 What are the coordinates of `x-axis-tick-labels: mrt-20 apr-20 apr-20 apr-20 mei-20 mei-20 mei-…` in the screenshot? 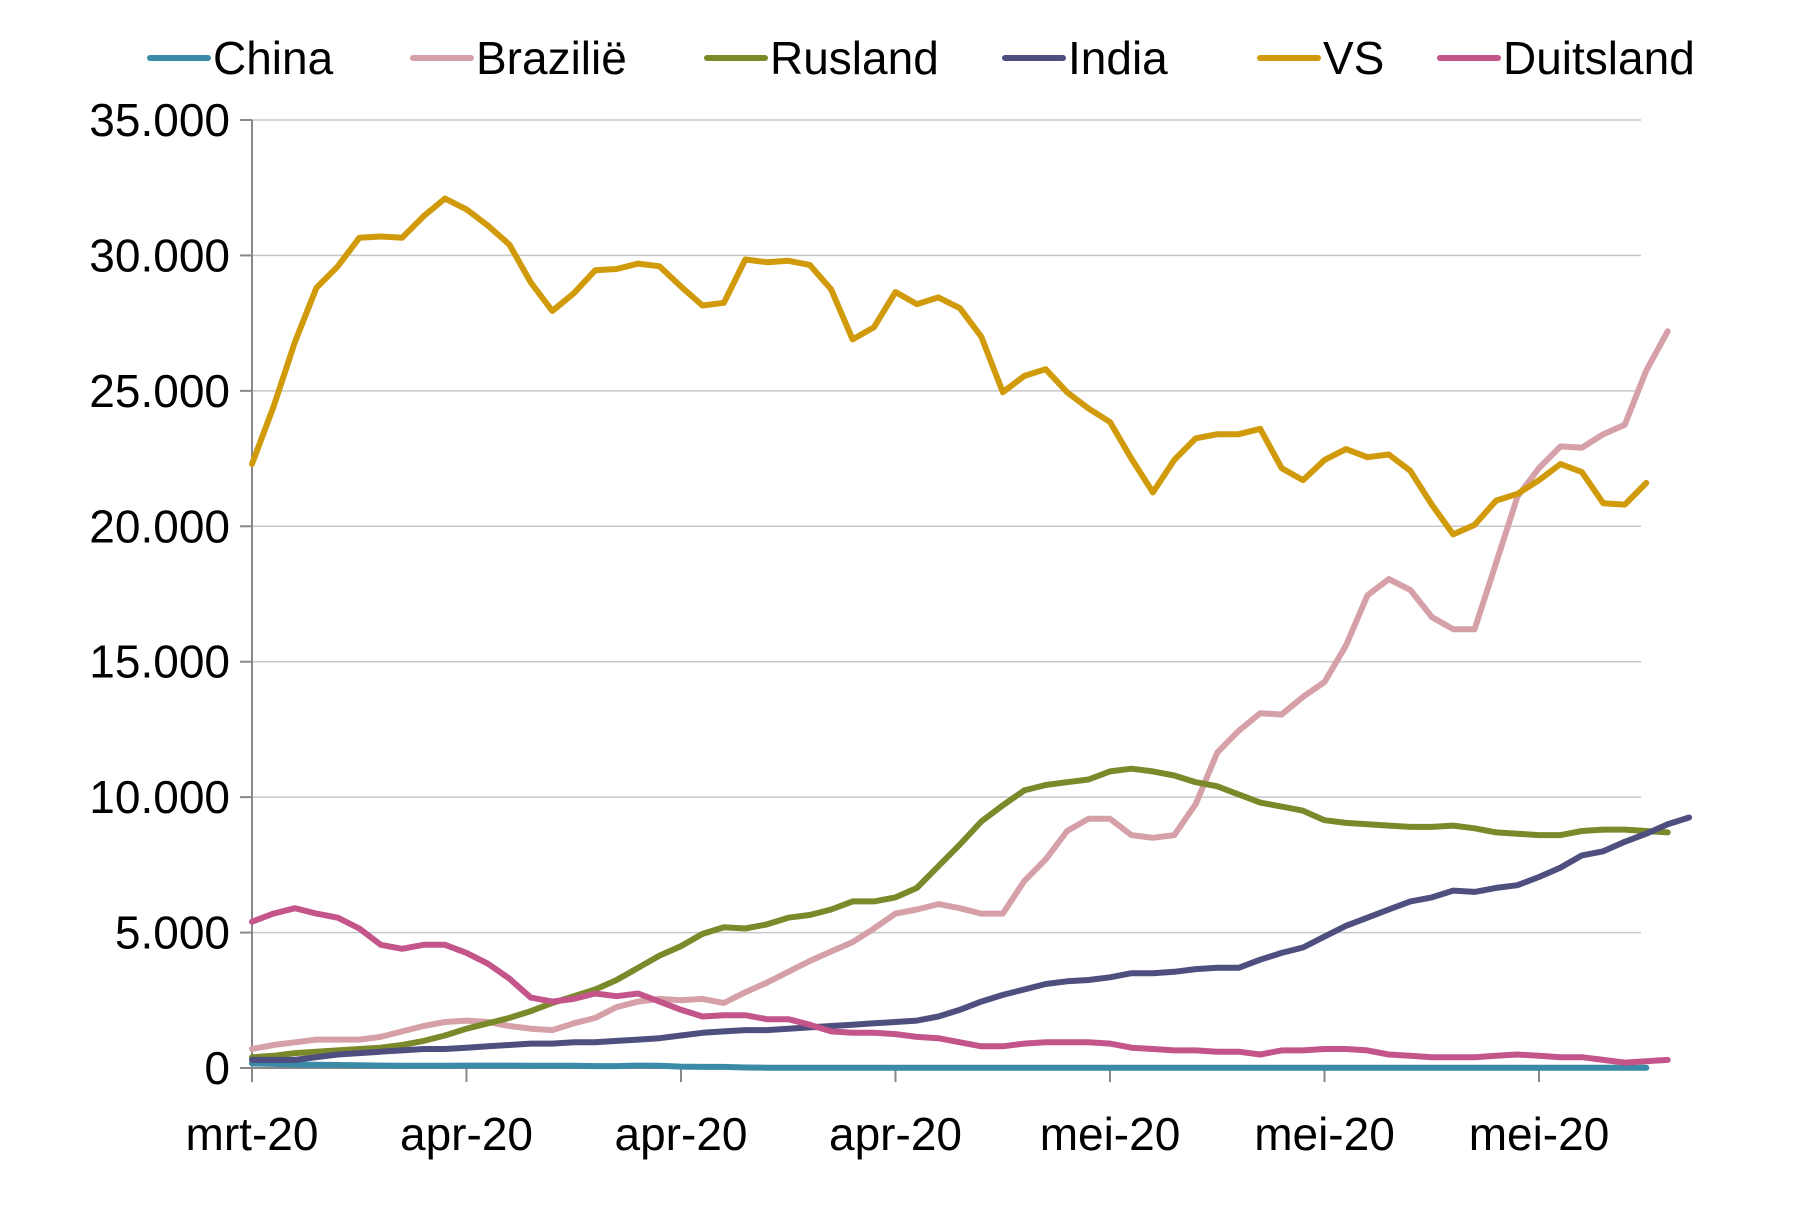 It's located at (898, 1134).